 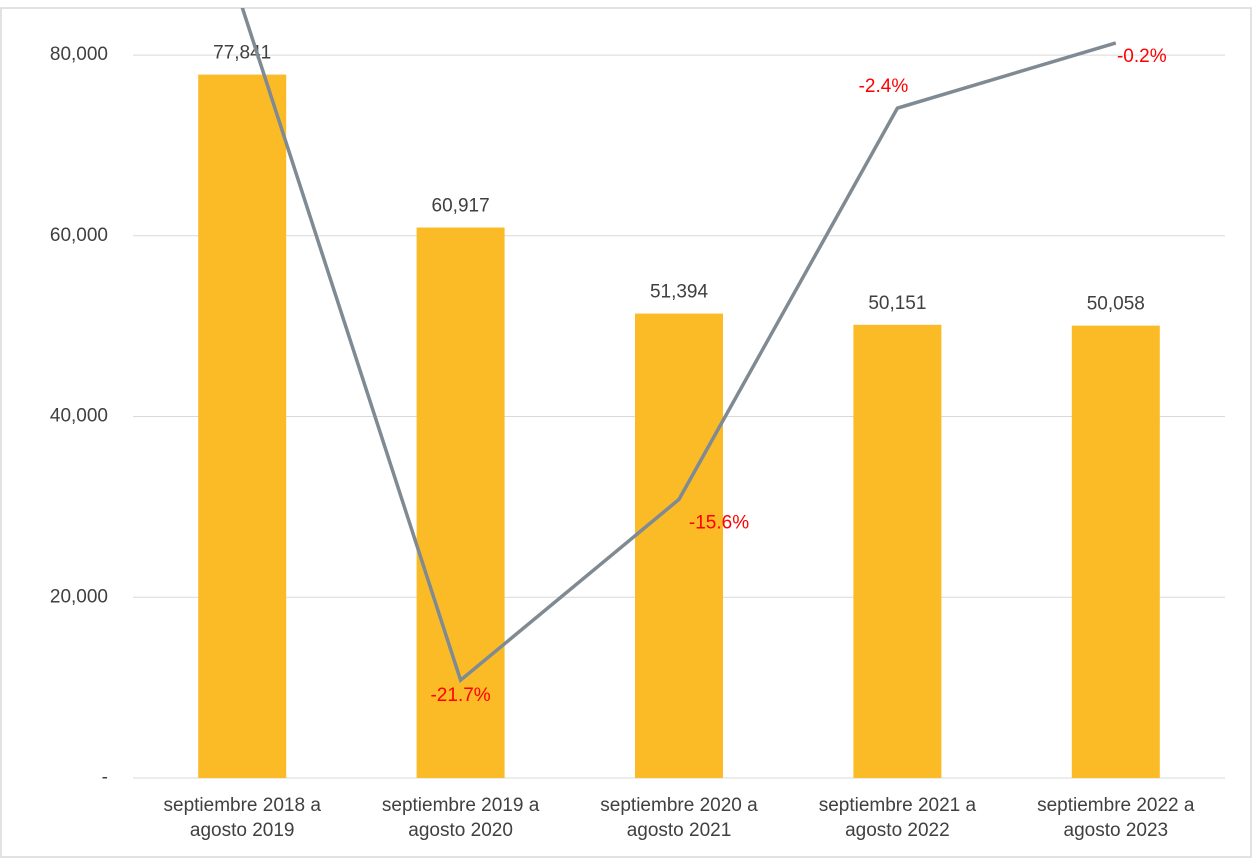 I want to click on x-tick-label: septiembre 2020 a, so click(x=679, y=805).